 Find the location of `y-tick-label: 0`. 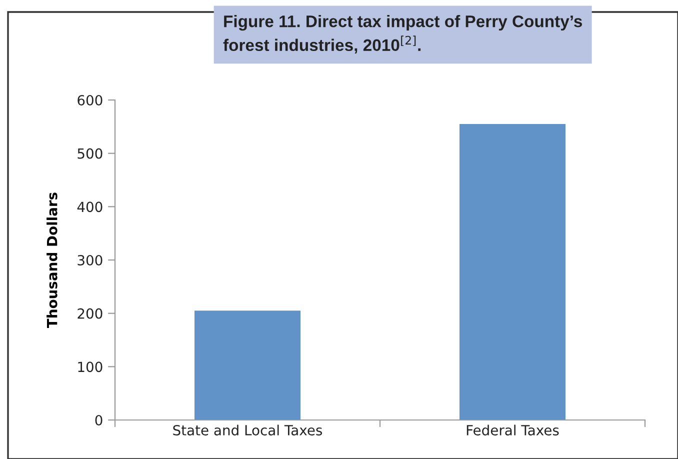

y-tick-label: 0 is located at coordinates (98, 420).